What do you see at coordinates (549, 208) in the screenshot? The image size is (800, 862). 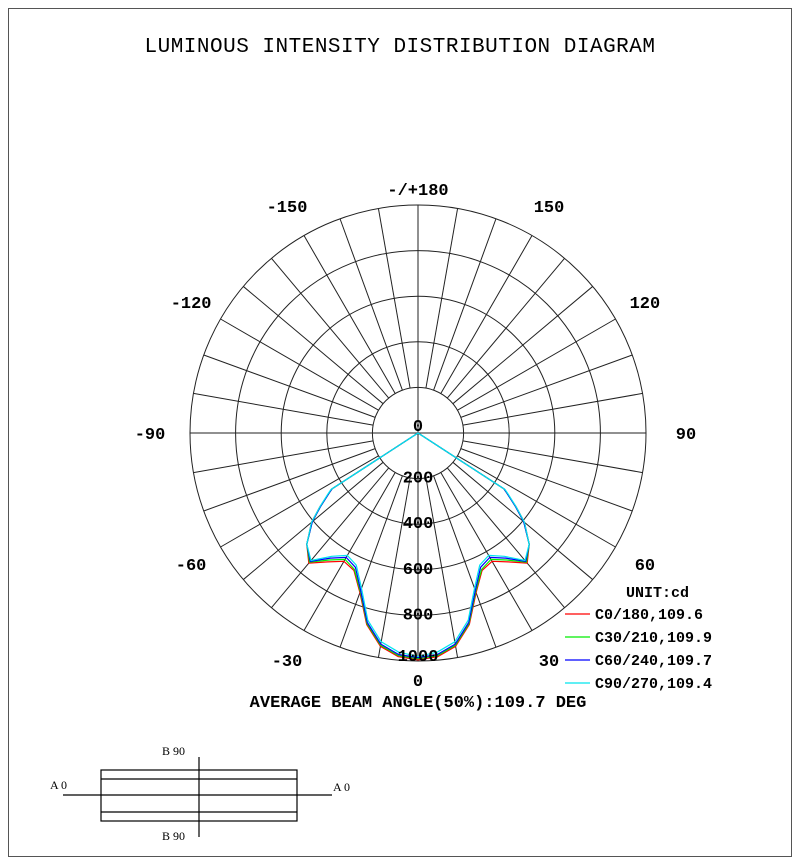 I see `angle-tick-label: 150` at bounding box center [549, 208].